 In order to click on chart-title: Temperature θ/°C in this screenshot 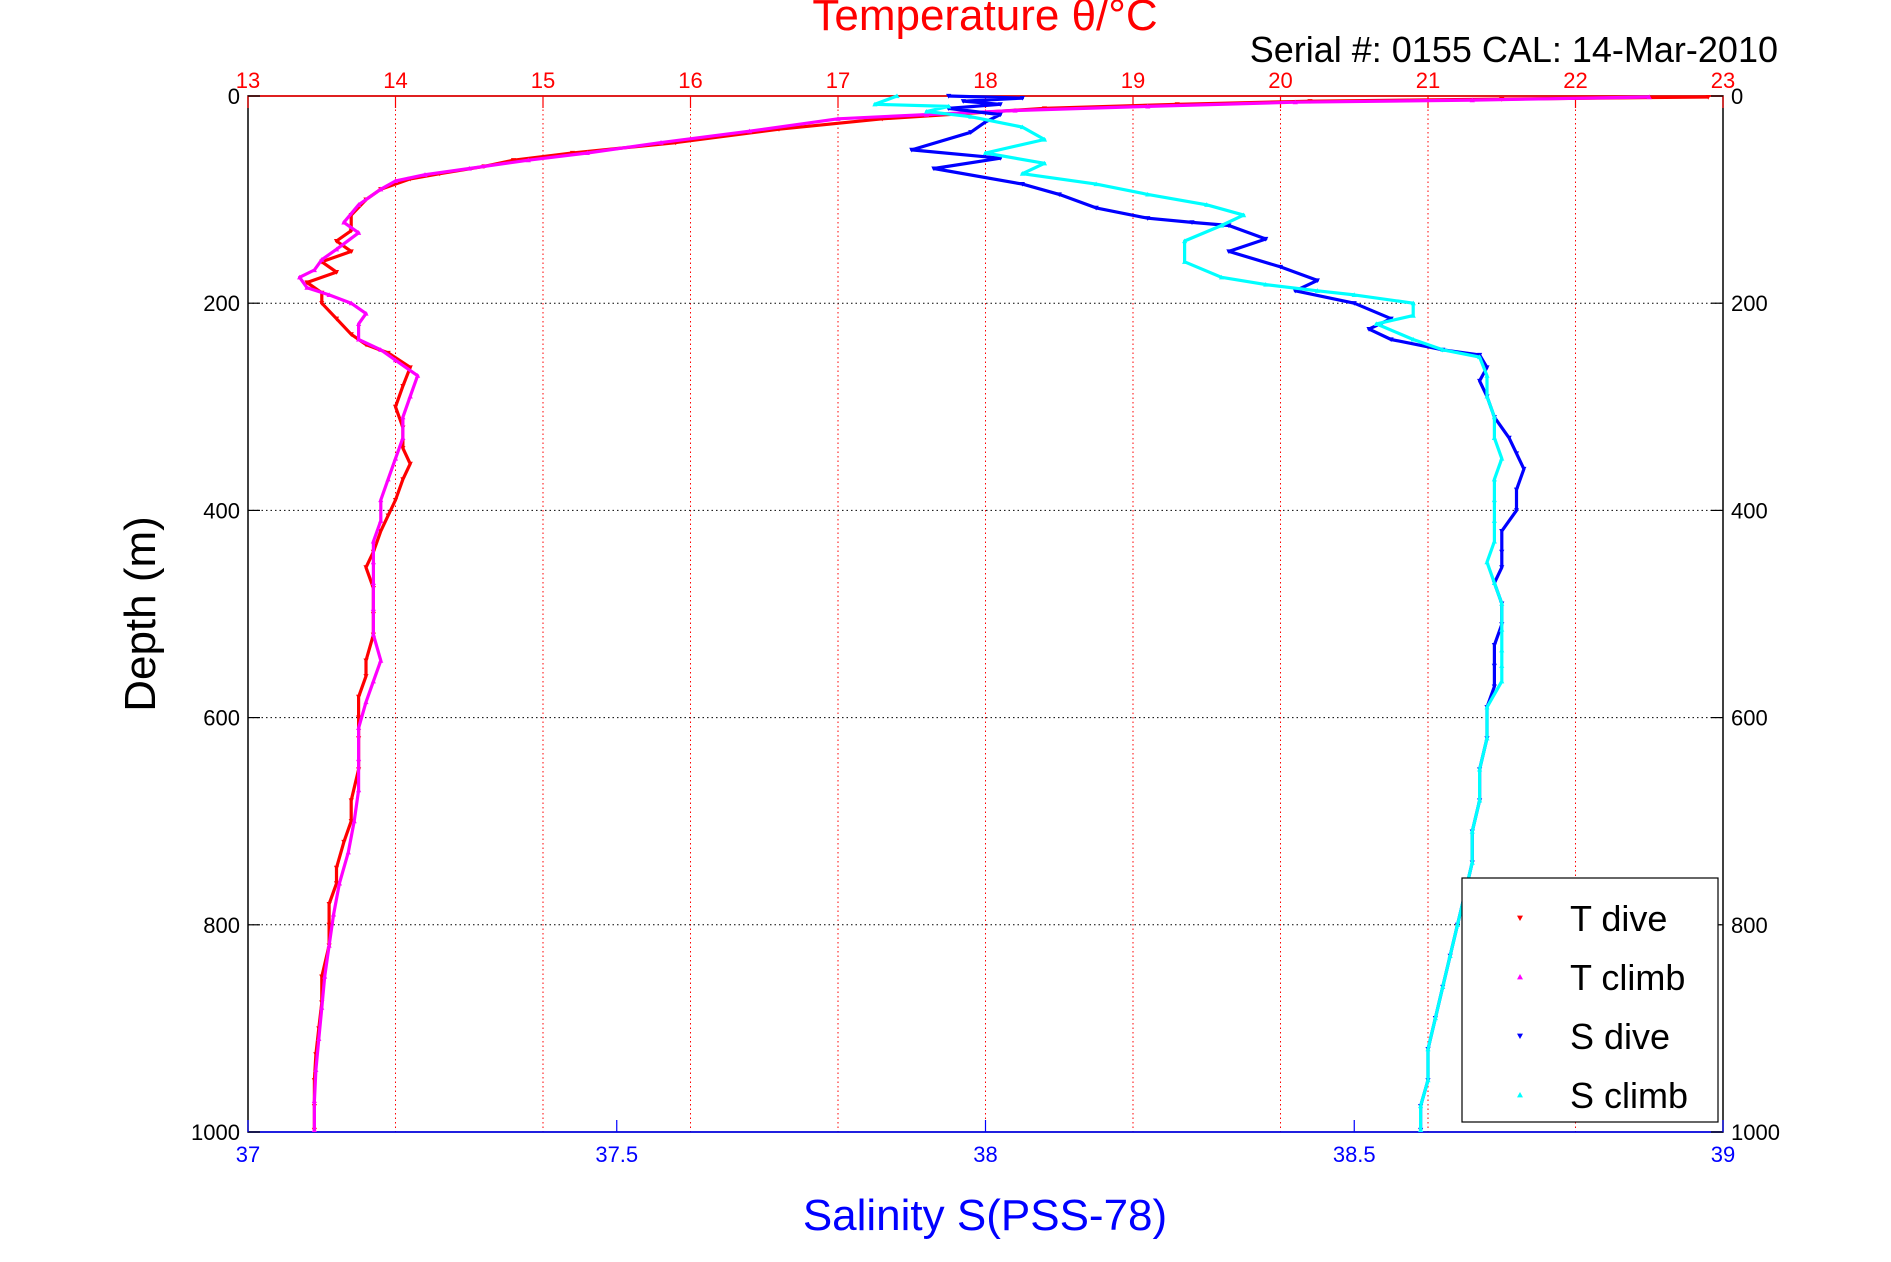, I will do `click(984, 20)`.